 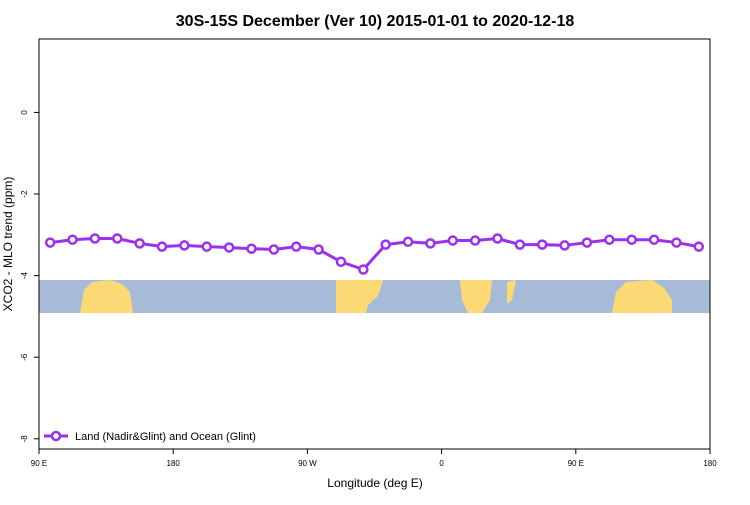 I want to click on y-tick-label: -8, so click(x=24, y=439).